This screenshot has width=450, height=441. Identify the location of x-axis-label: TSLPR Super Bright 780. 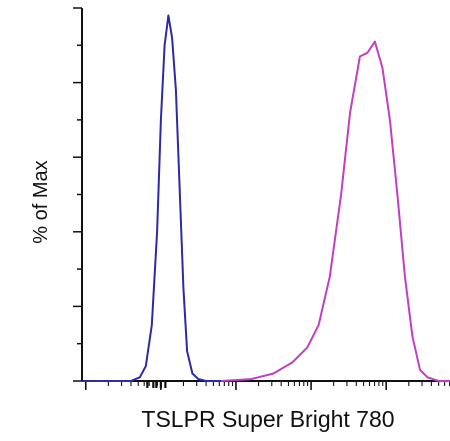
(267, 419).